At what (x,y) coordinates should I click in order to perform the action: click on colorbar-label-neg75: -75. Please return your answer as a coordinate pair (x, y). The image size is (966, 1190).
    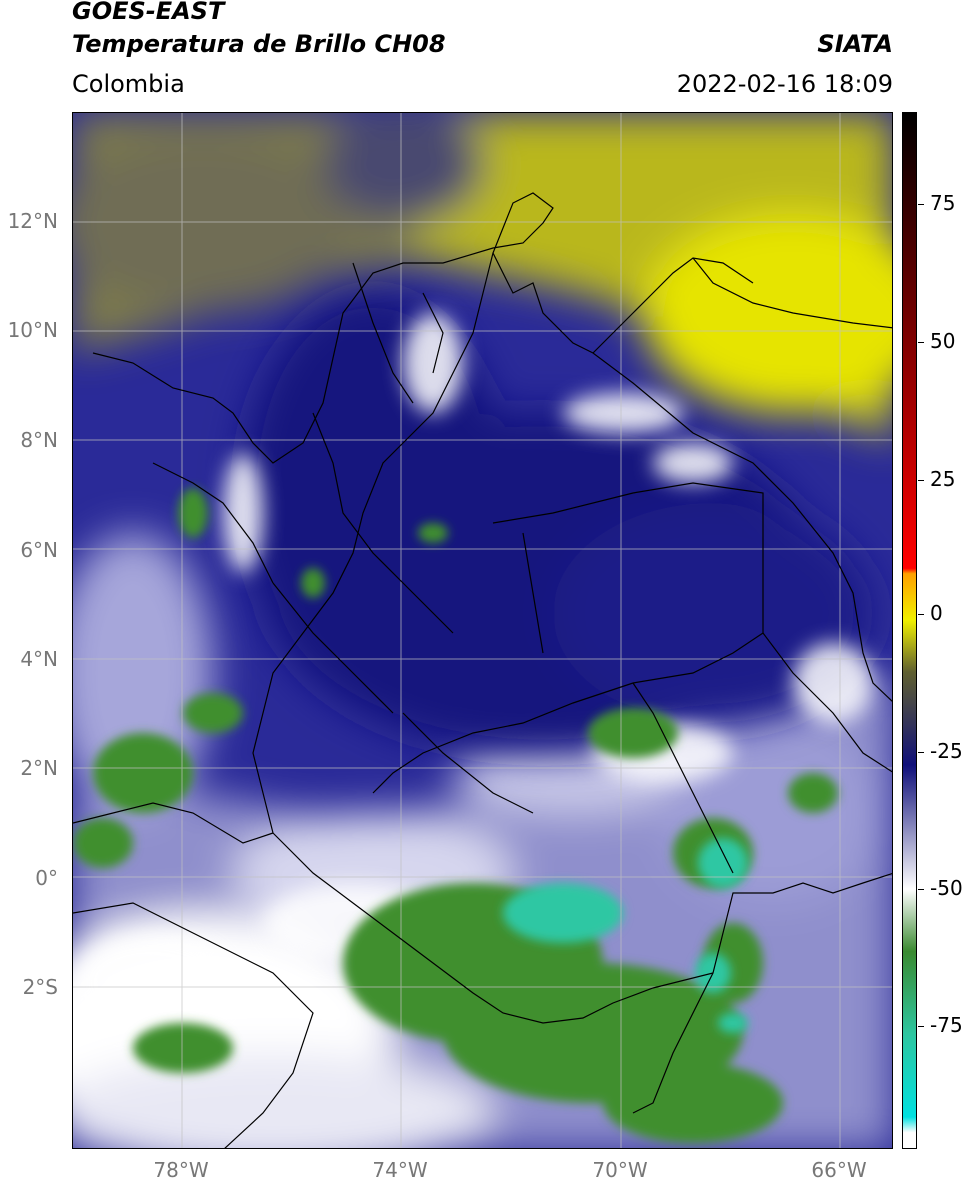
    Looking at the image, I should click on (946, 1025).